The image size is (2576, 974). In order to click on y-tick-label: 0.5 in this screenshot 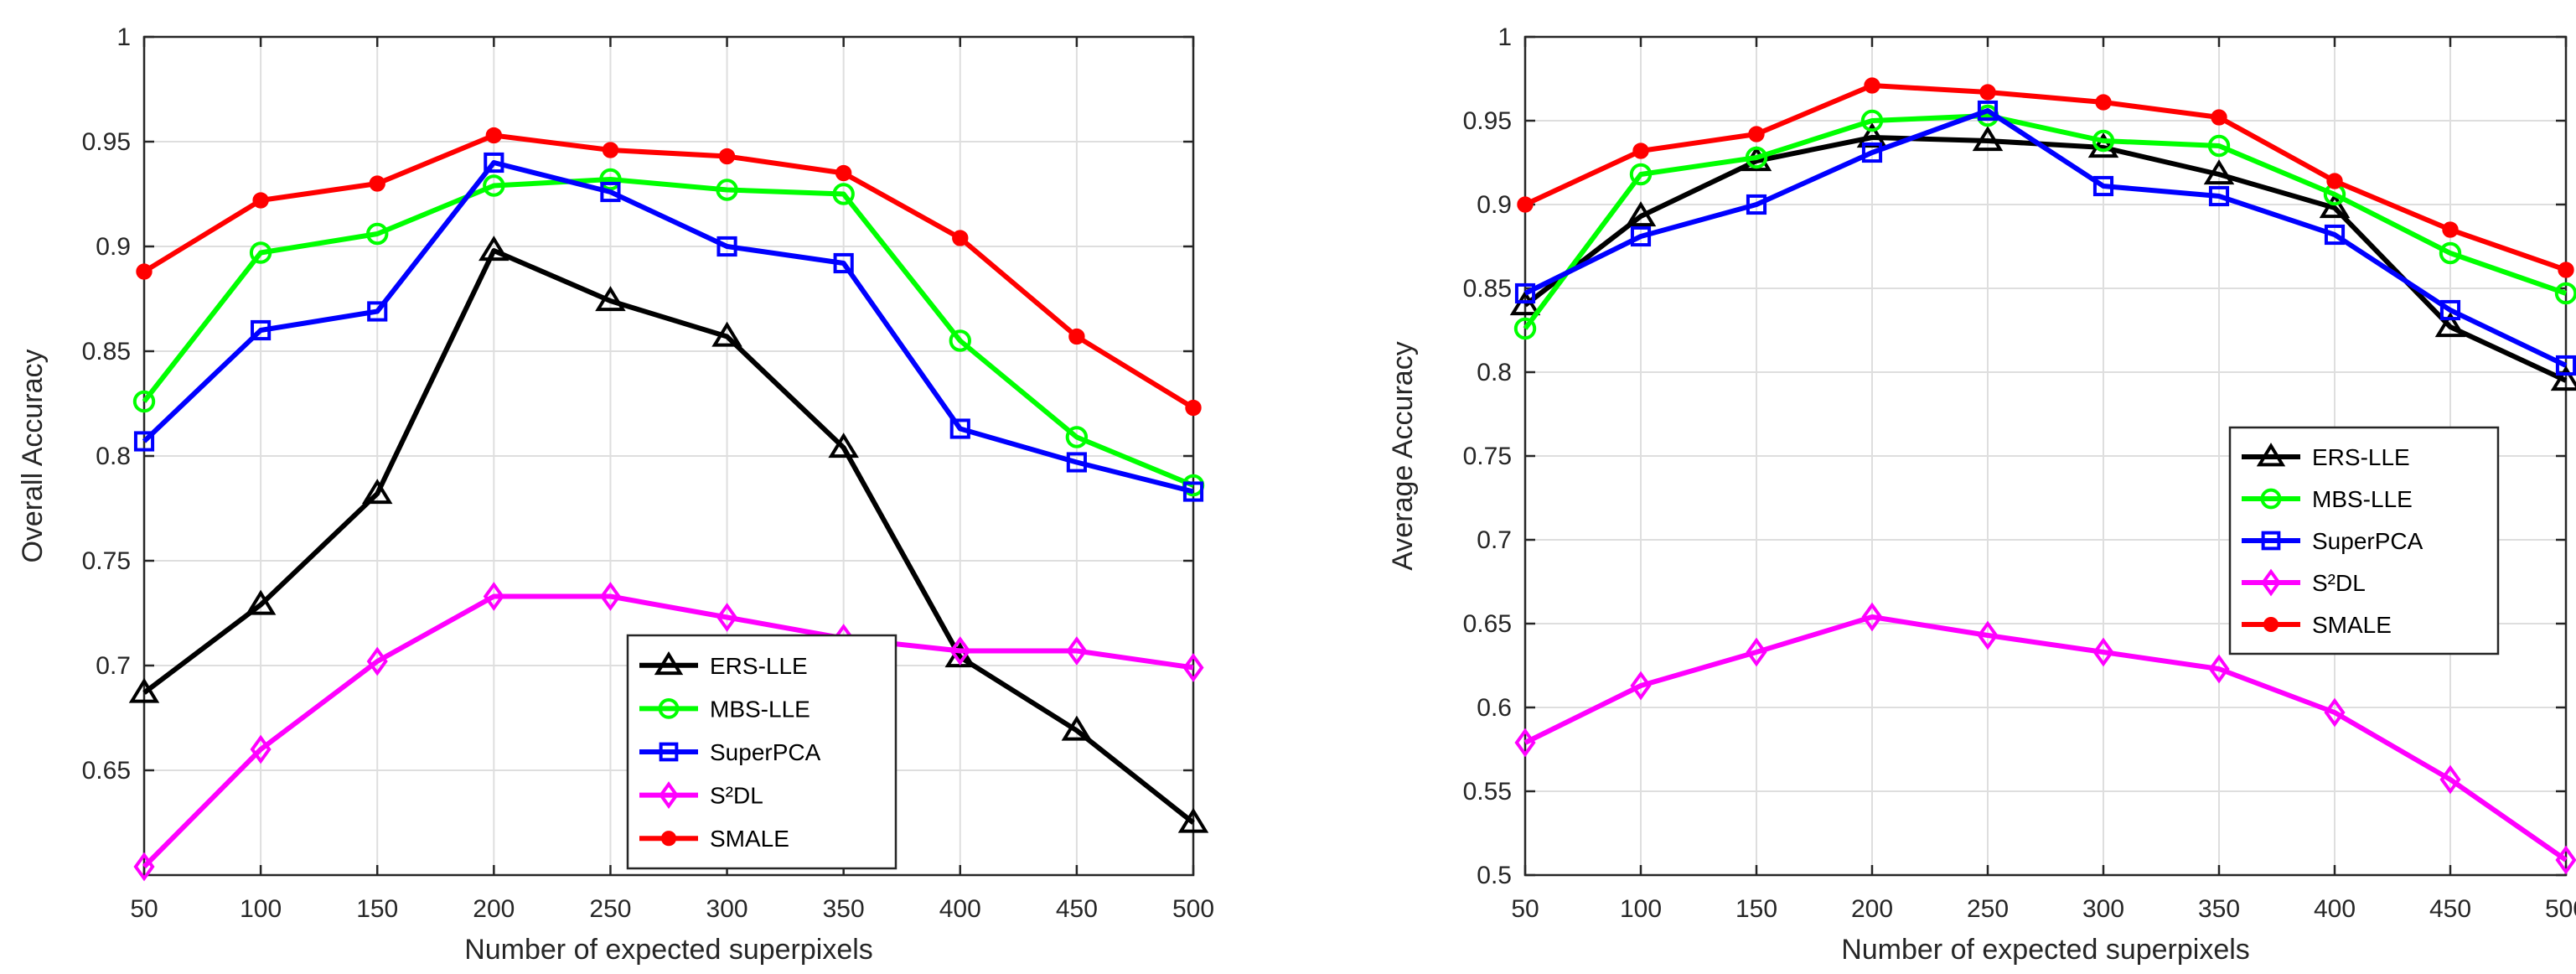, I will do `click(1494, 876)`.